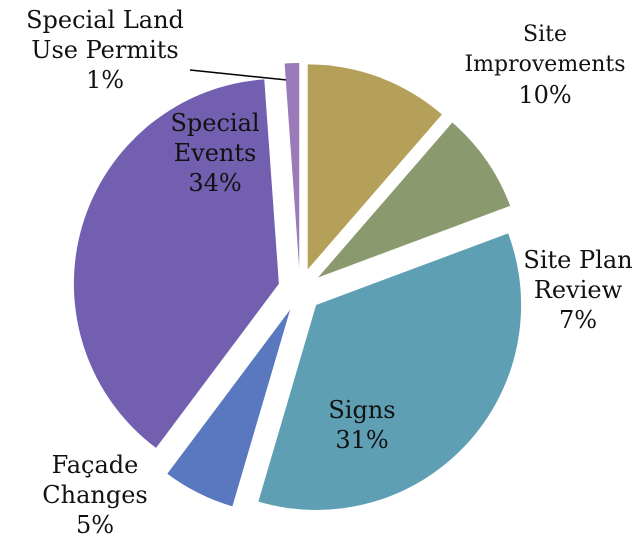 This screenshot has width=642, height=552. I want to click on category-label: Site Improvements, so click(545, 49).